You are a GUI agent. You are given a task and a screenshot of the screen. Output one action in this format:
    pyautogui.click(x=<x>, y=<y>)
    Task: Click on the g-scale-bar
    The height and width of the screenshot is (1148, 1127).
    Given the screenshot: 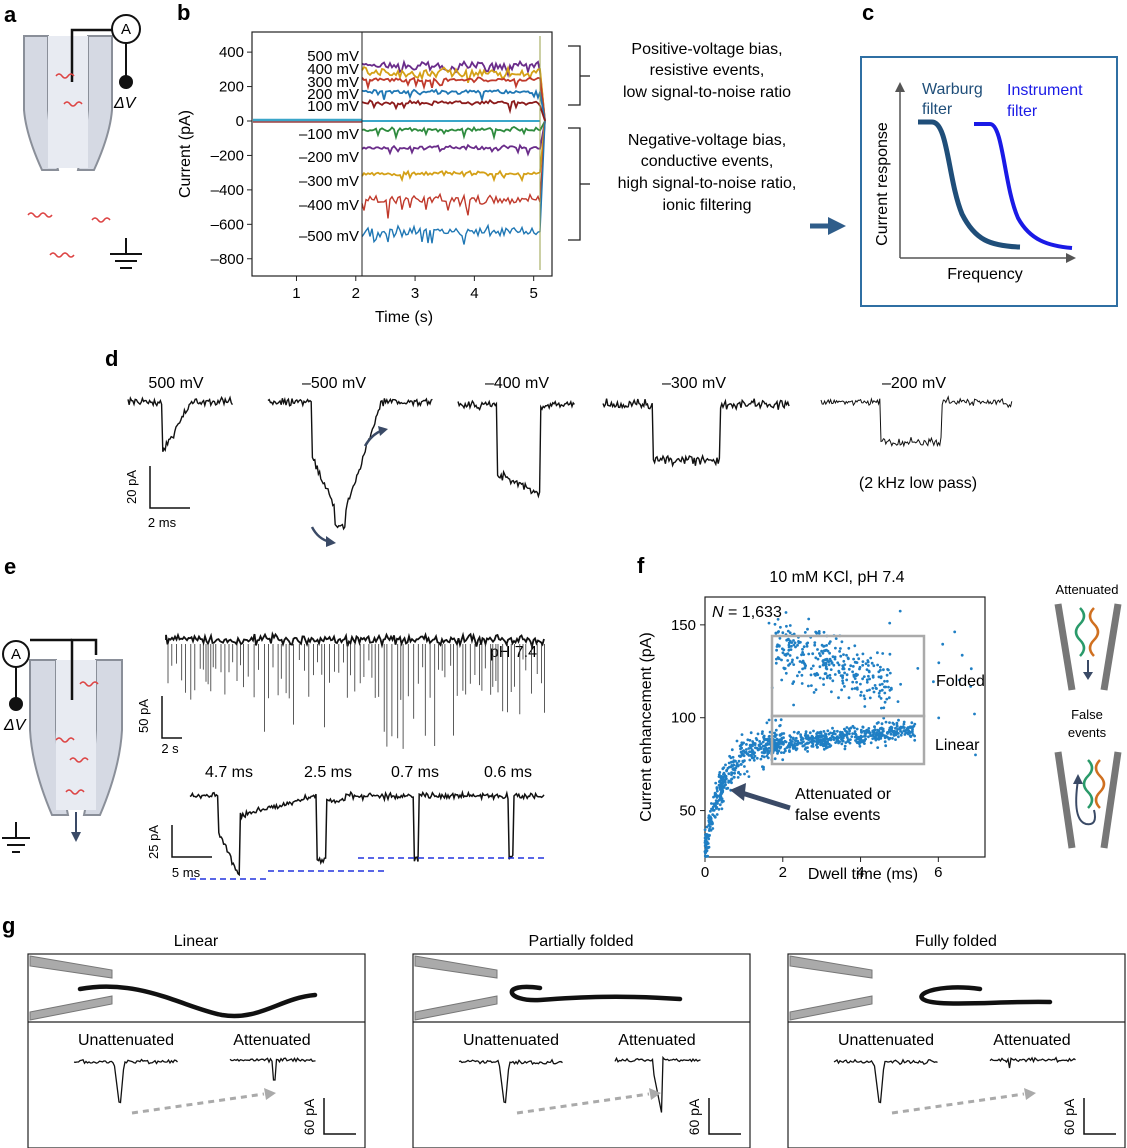 What is the action you would take?
    pyautogui.click(x=724, y=1116)
    